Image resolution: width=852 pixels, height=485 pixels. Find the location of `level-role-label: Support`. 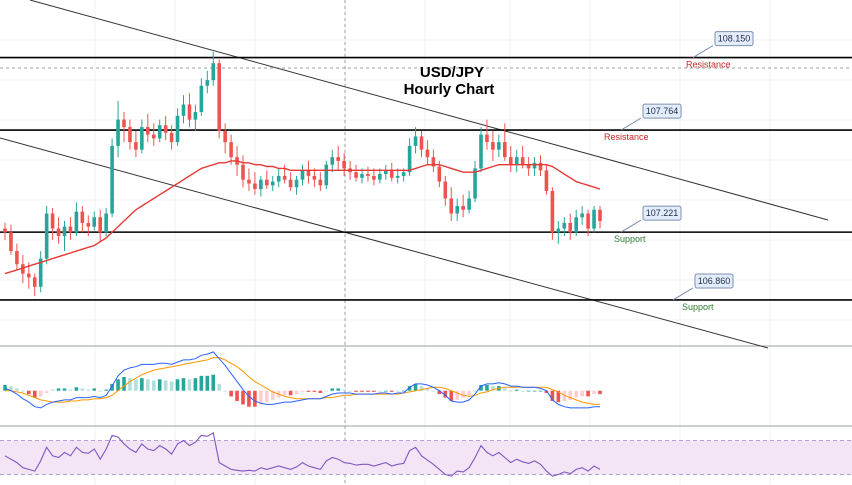

level-role-label: Support is located at coordinates (698, 307).